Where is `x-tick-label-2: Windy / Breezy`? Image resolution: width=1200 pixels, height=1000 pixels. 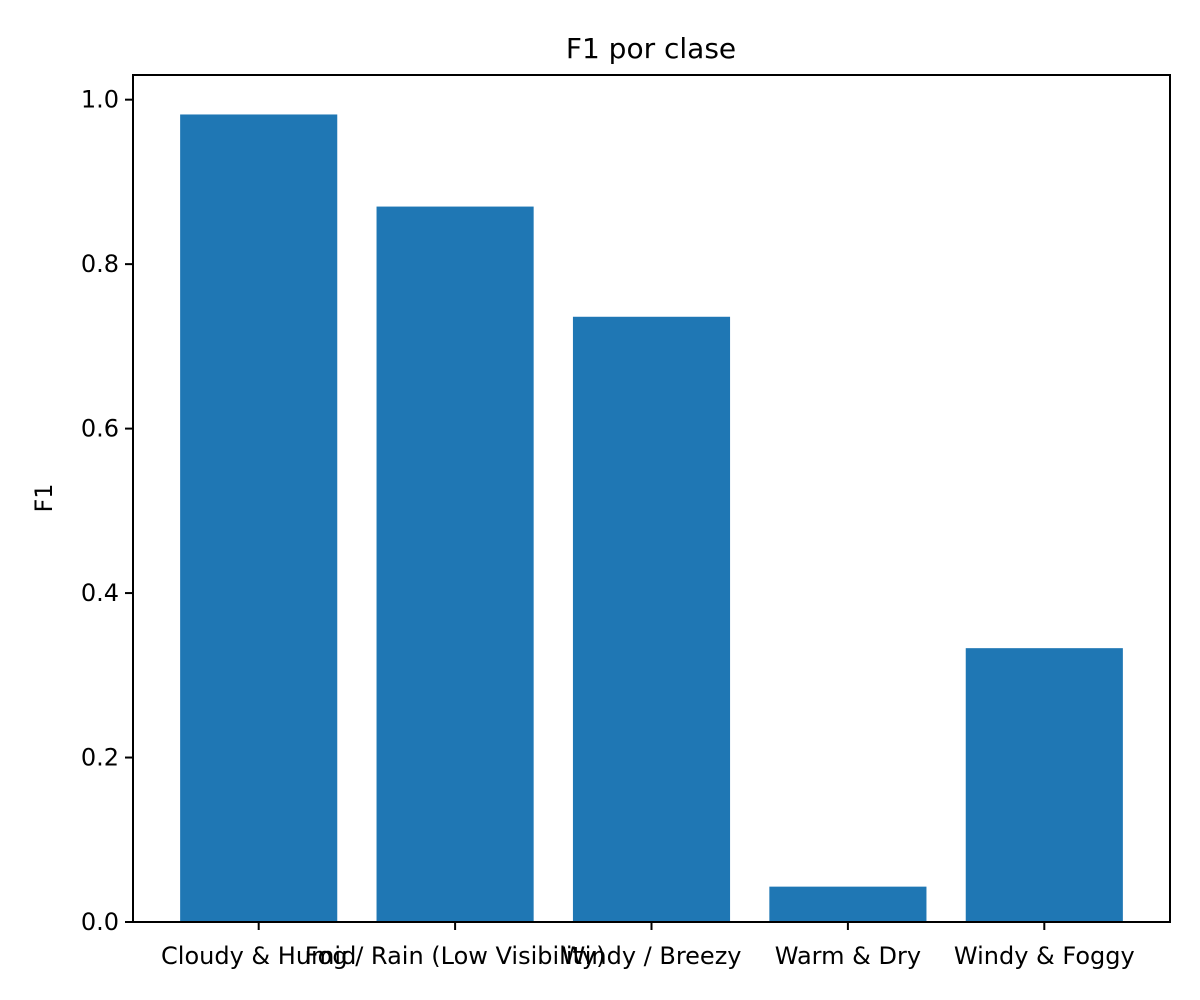
x-tick-label-2: Windy / Breezy is located at coordinates (652, 956).